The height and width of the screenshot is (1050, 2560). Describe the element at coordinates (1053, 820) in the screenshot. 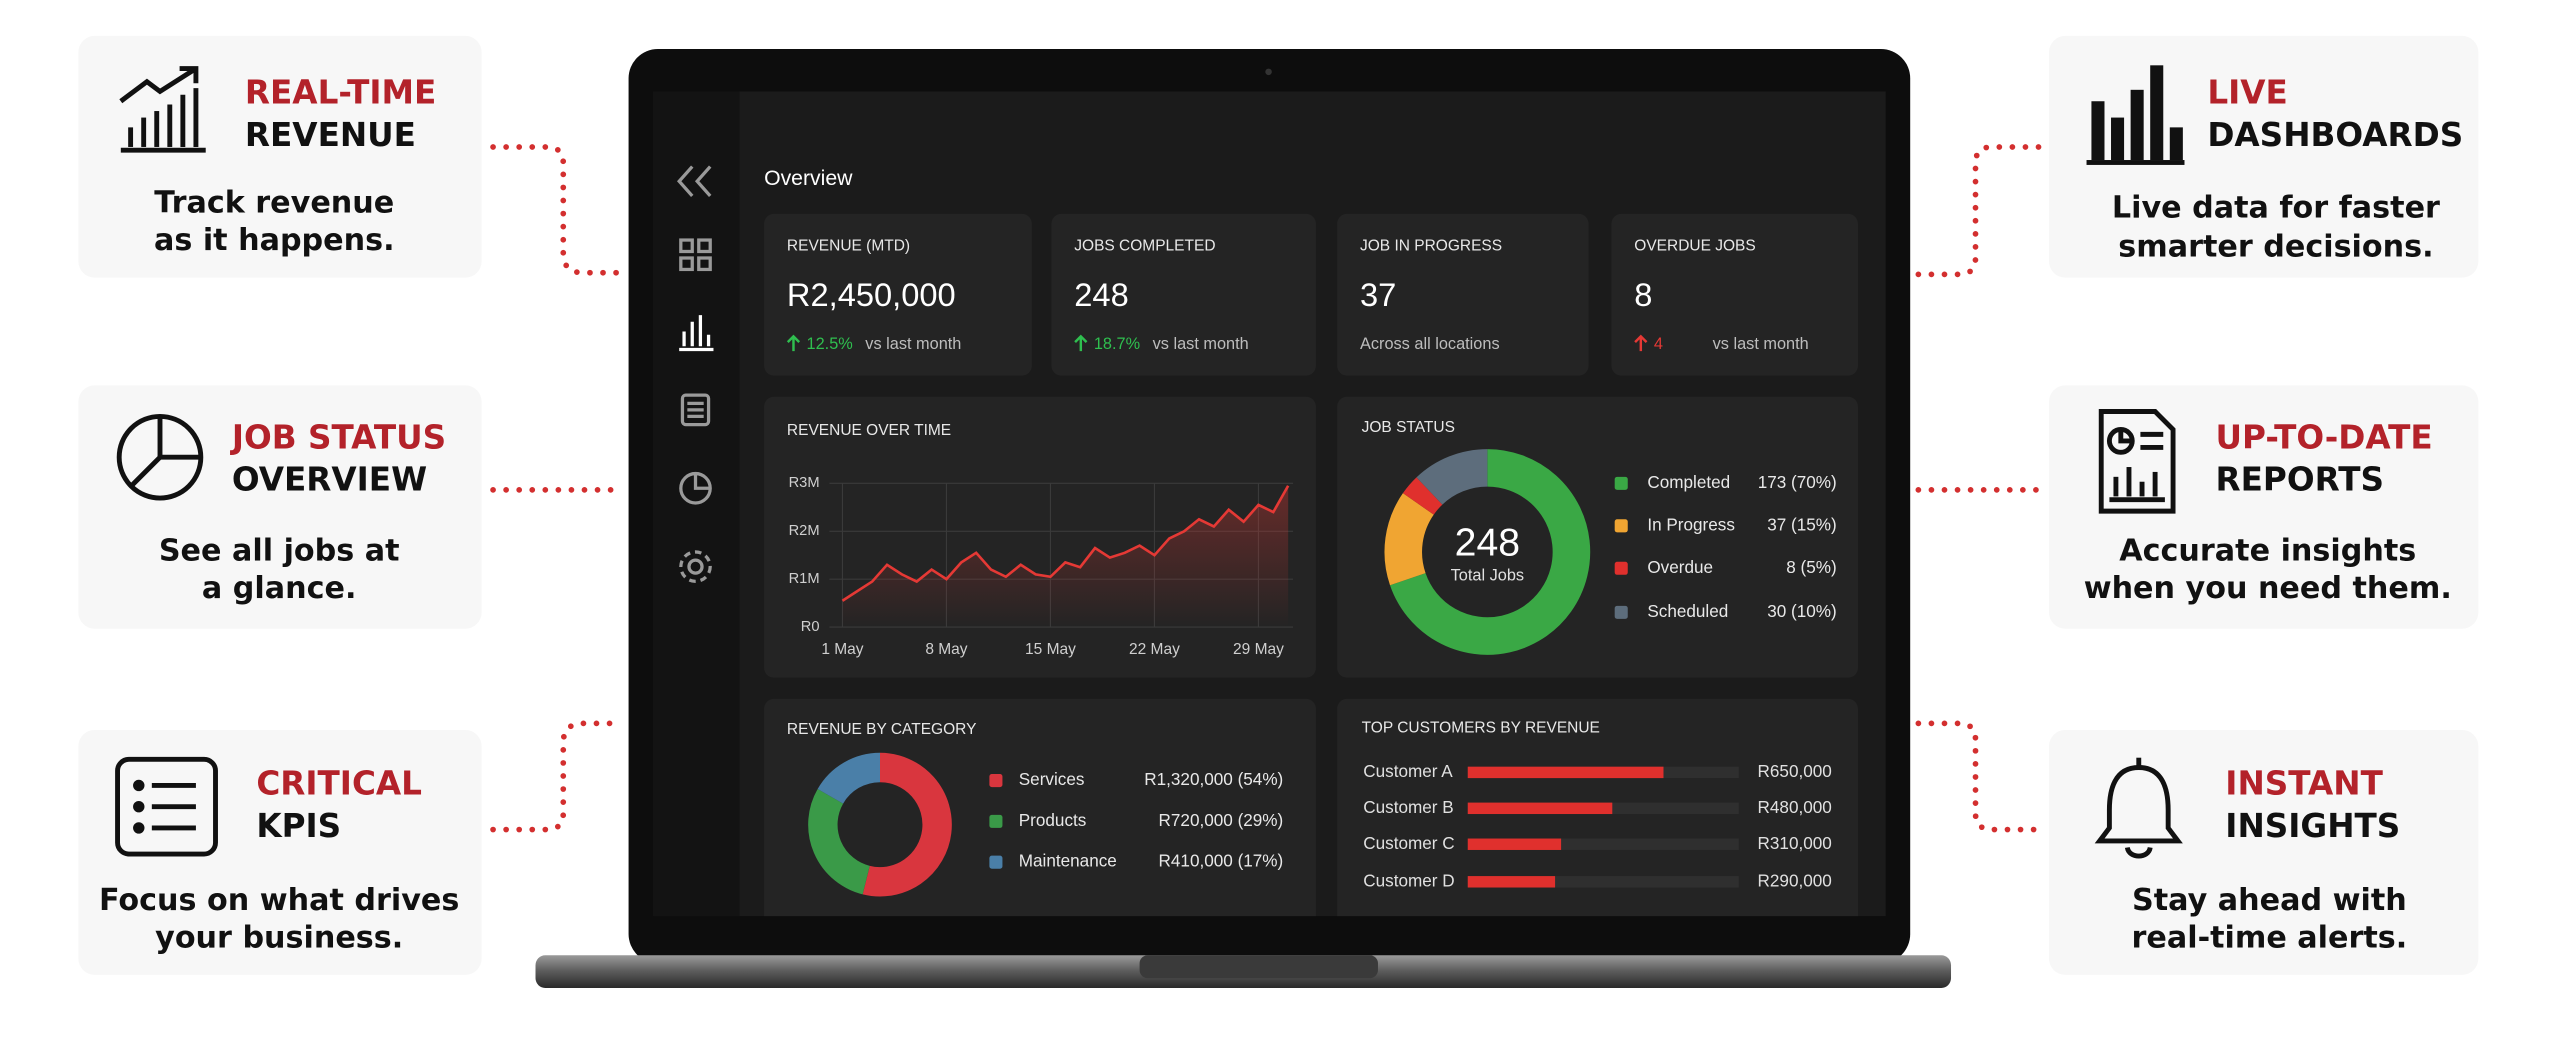

I see `legend-label: Products` at that location.